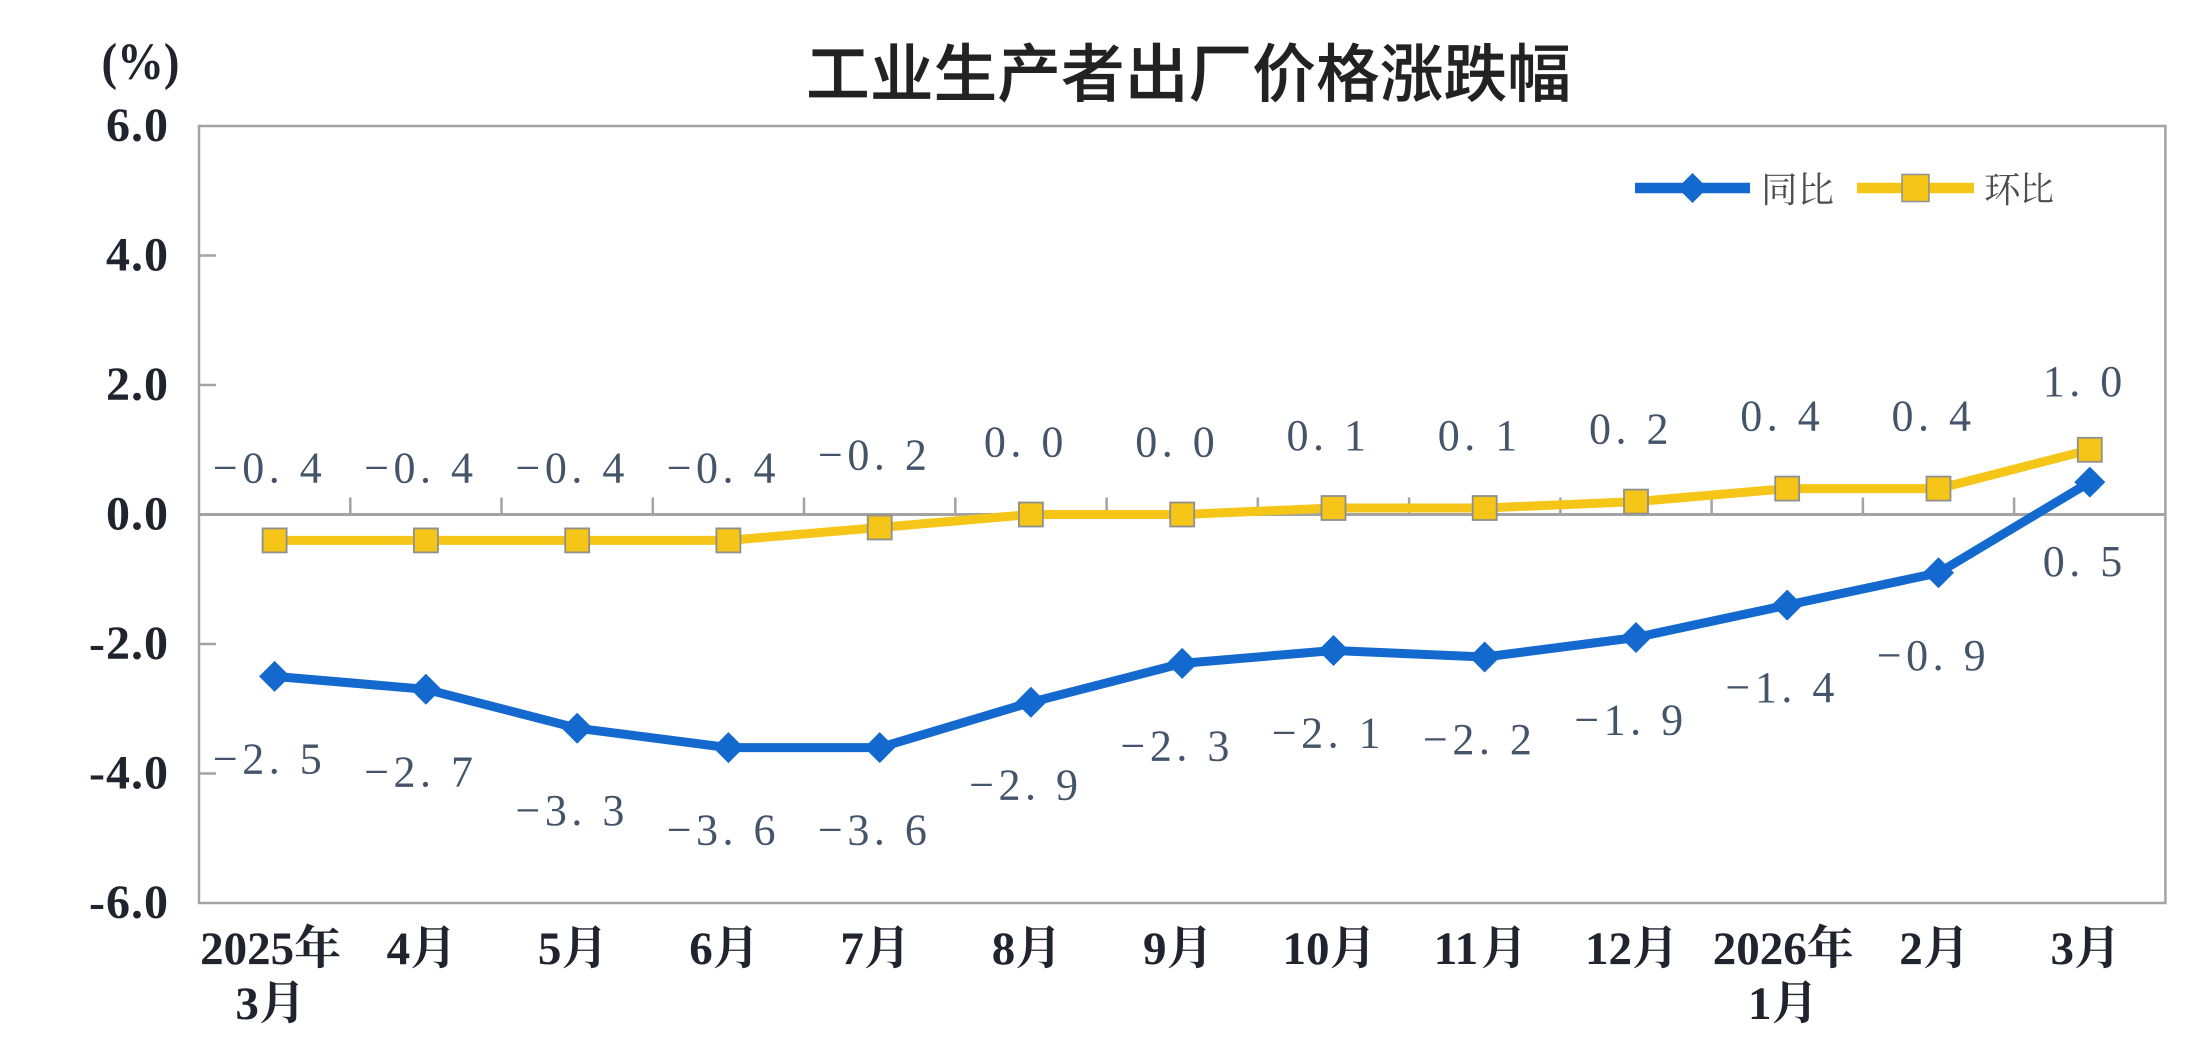 This screenshot has height=1060, width=2208. Describe the element at coordinates (1306, 949) in the screenshot. I see `svg-text: 10` at that location.